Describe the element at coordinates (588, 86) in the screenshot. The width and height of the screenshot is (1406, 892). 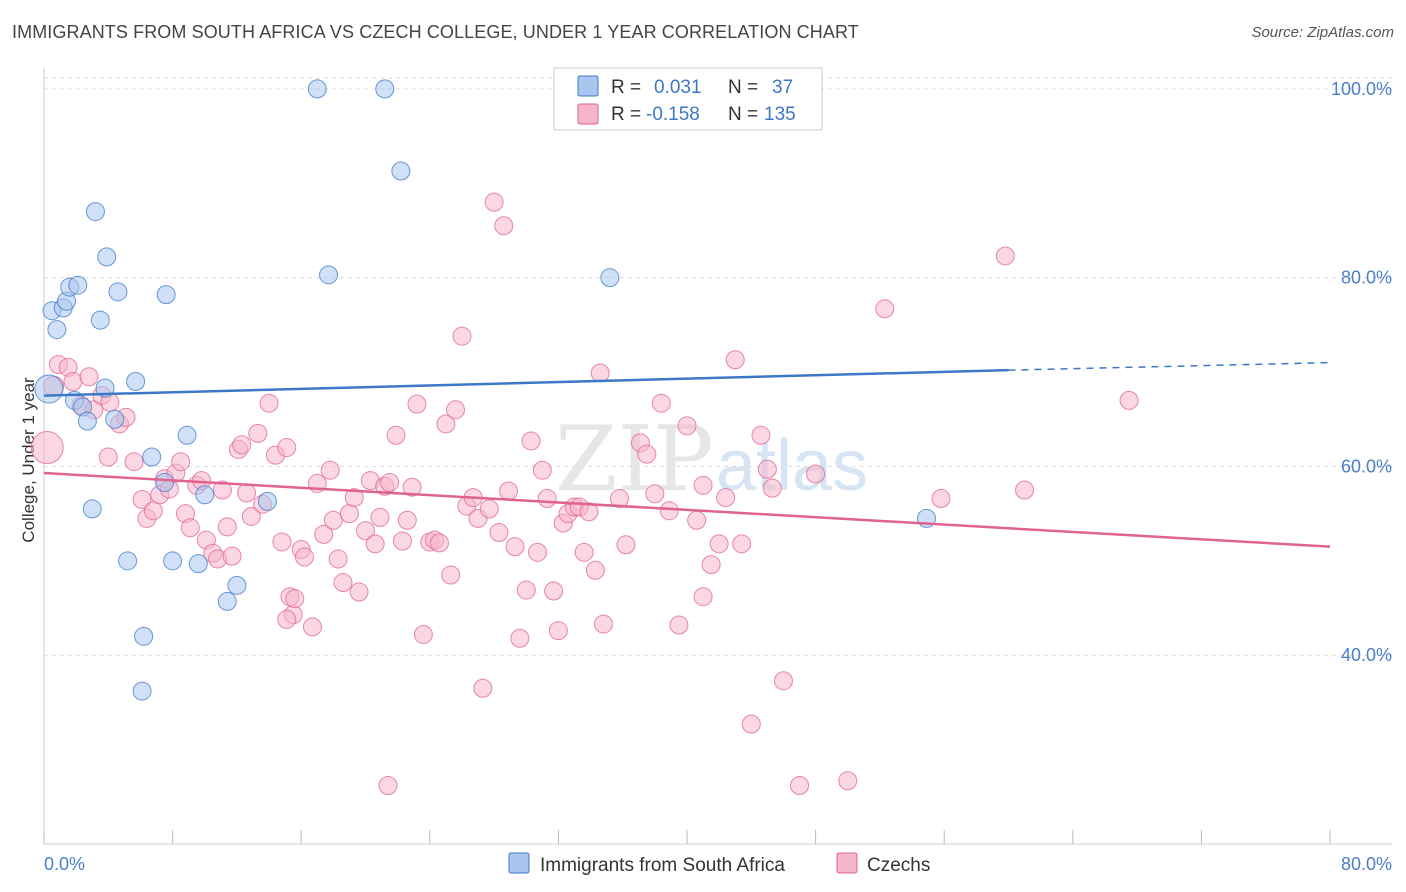
I see `legend-swatch-blue` at that location.